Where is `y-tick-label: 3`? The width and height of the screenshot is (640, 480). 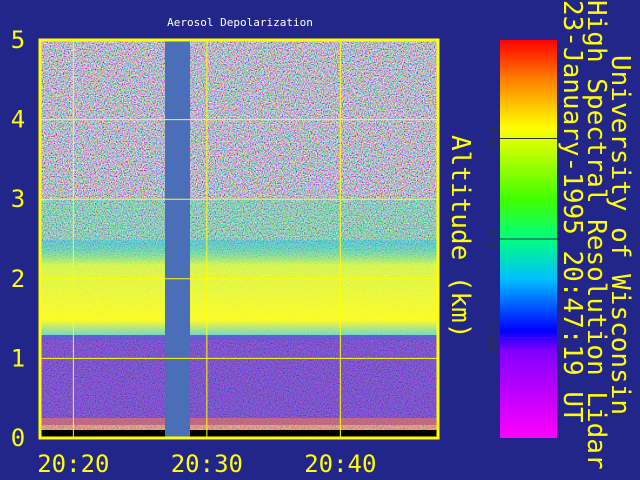 y-tick-label: 3 is located at coordinates (18, 199).